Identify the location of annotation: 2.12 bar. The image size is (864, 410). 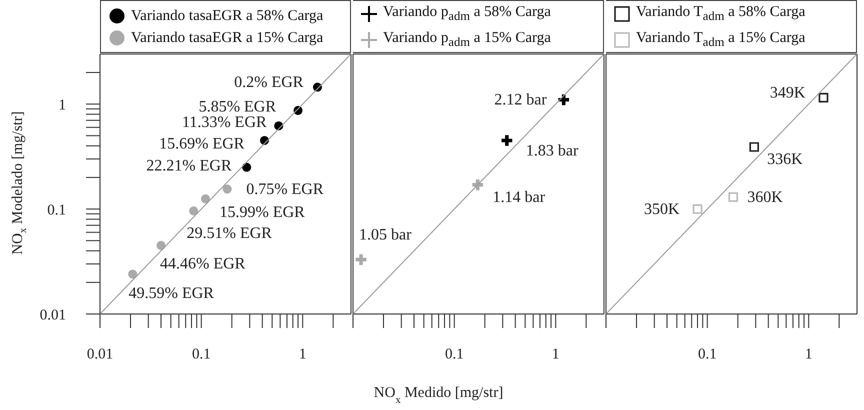
(521, 99).